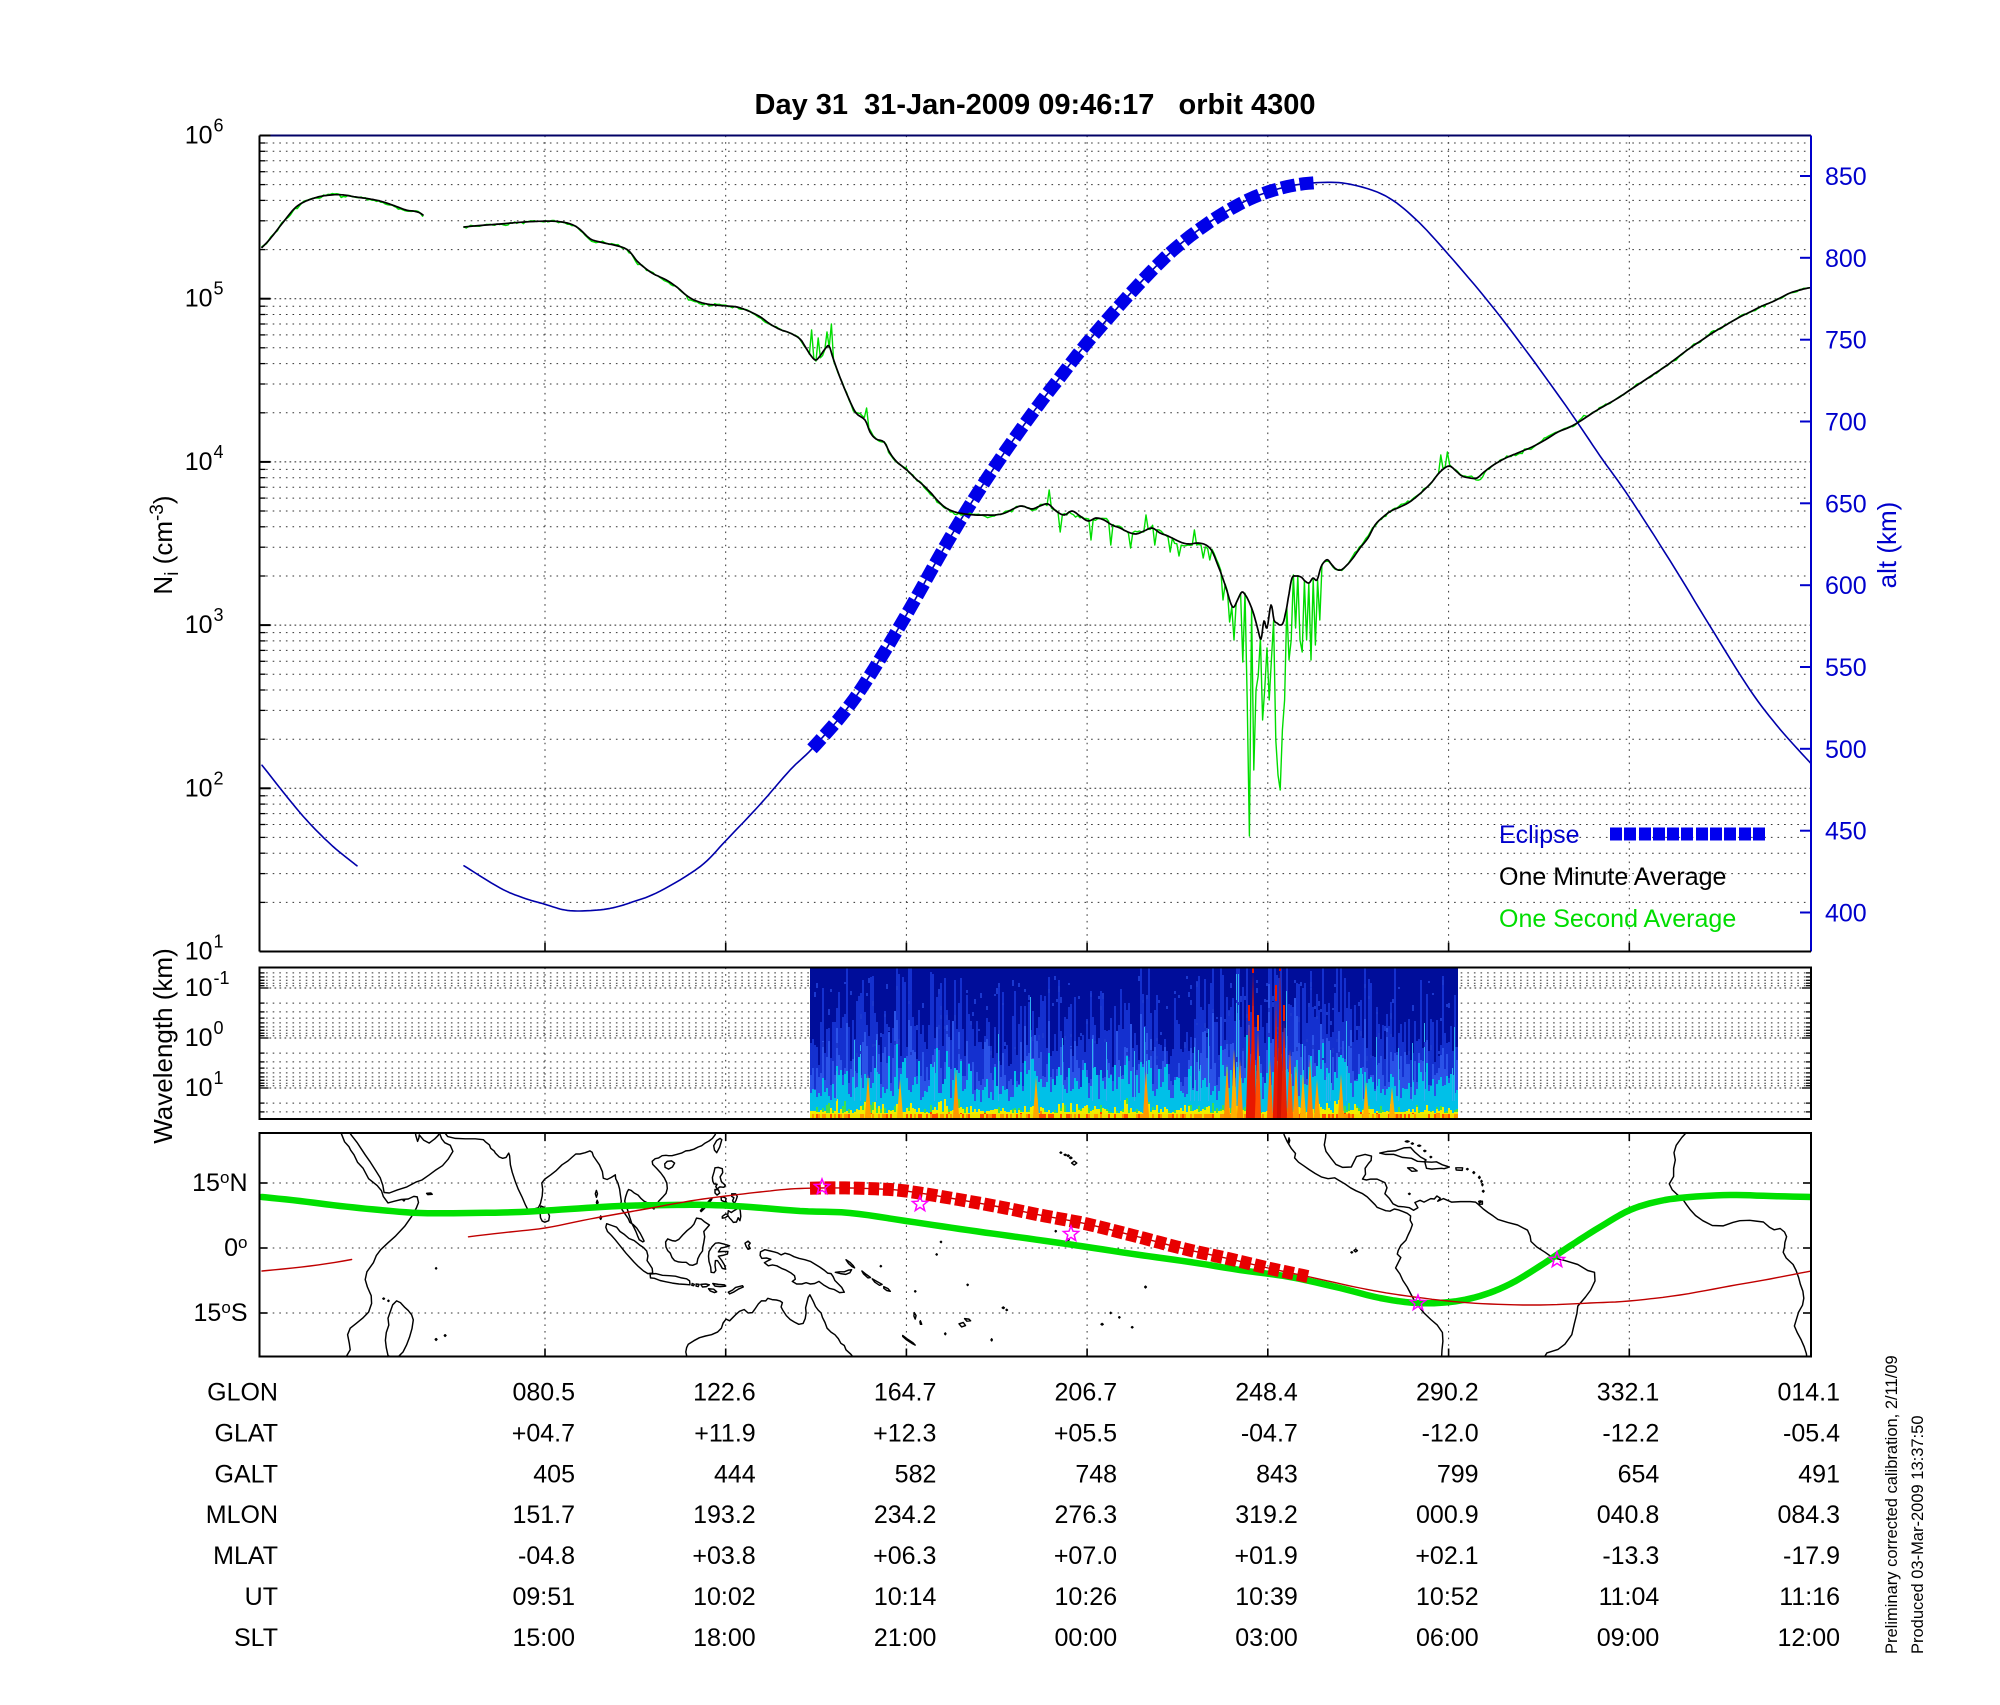 The image size is (2000, 1705). Describe the element at coordinates (219, 126) in the screenshot. I see `svg-text: 6` at that location.